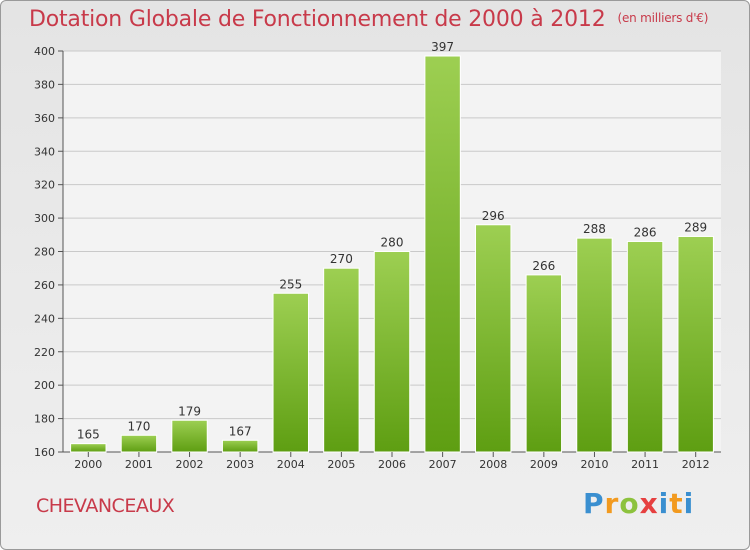 This screenshot has width=750, height=550. I want to click on city-name: CHEVANCEAUX, so click(105, 506).